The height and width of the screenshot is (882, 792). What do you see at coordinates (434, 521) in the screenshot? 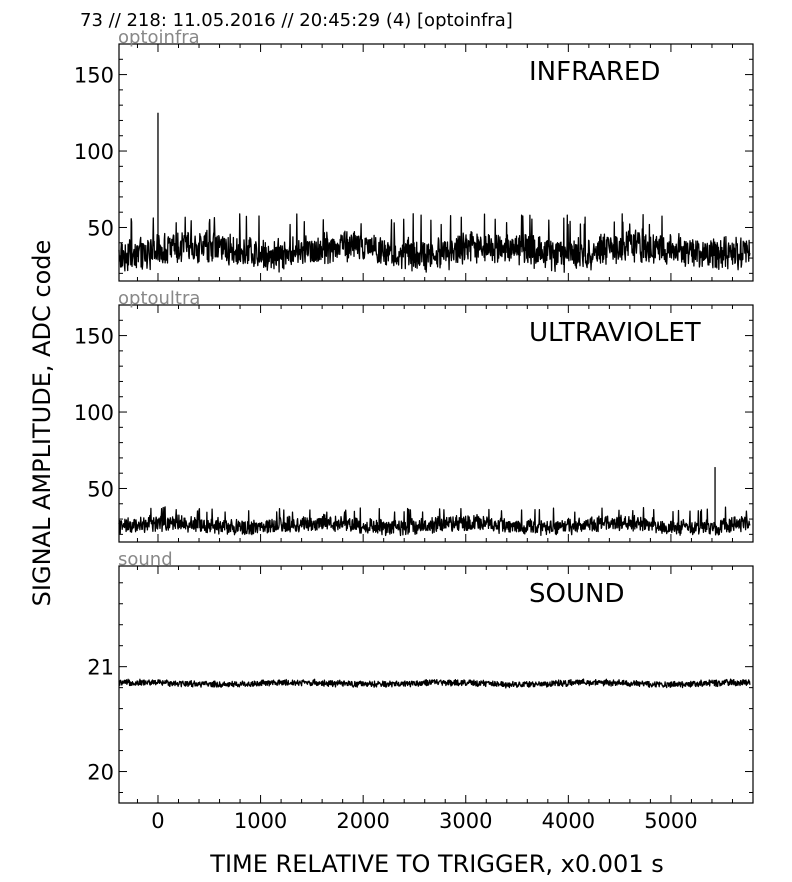
I see `series-line-ultraviolet` at bounding box center [434, 521].